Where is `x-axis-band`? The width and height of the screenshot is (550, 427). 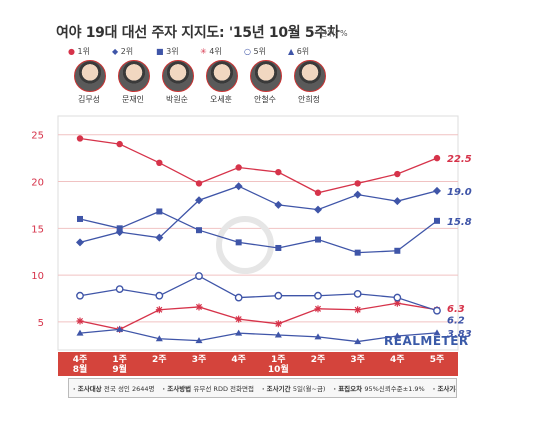
x-axis-band is located at coordinates (258, 364).